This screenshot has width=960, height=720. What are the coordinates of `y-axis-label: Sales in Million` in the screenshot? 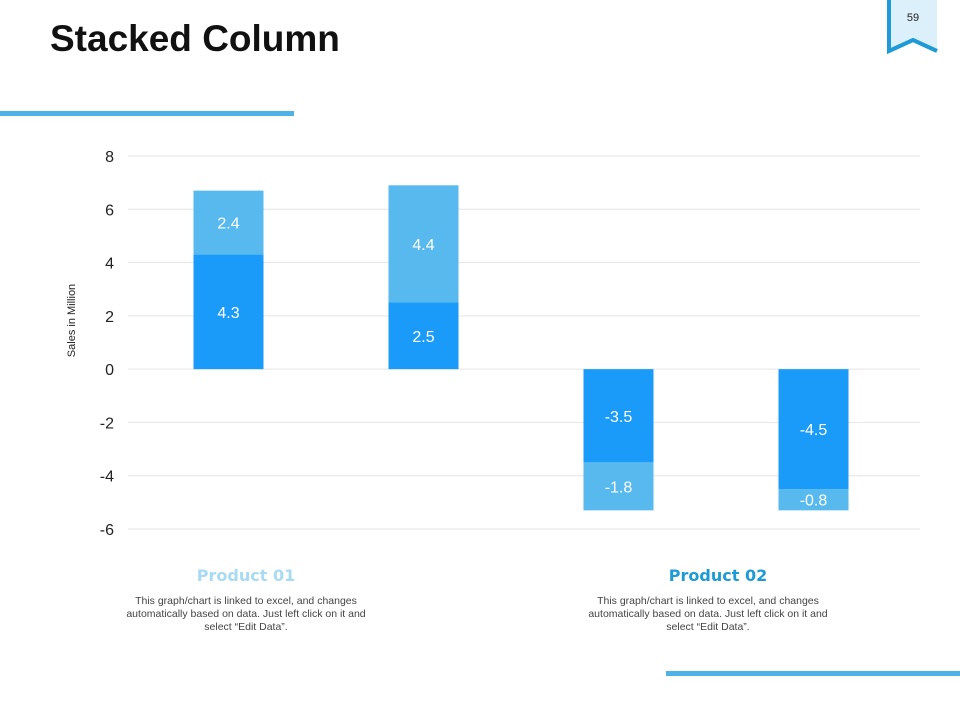 It's located at (72, 320).